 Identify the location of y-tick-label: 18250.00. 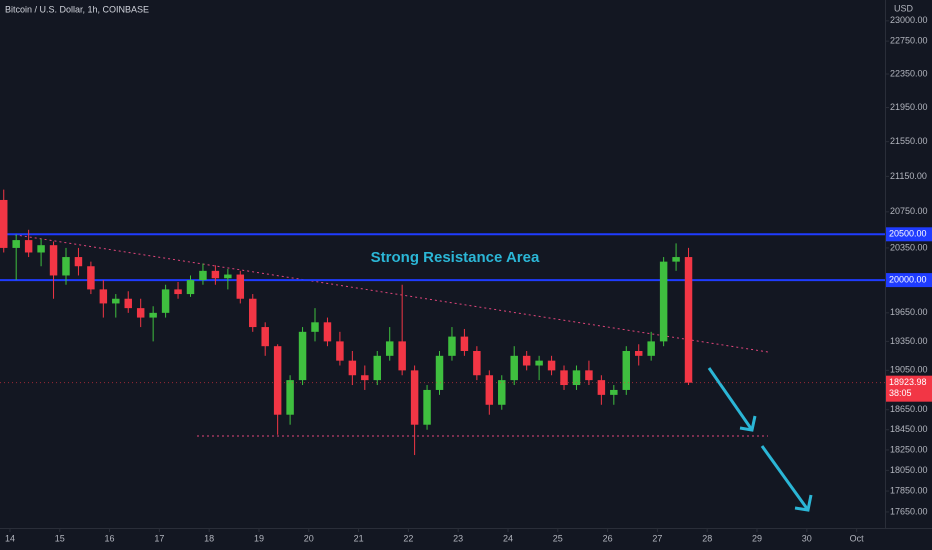
(909, 449).